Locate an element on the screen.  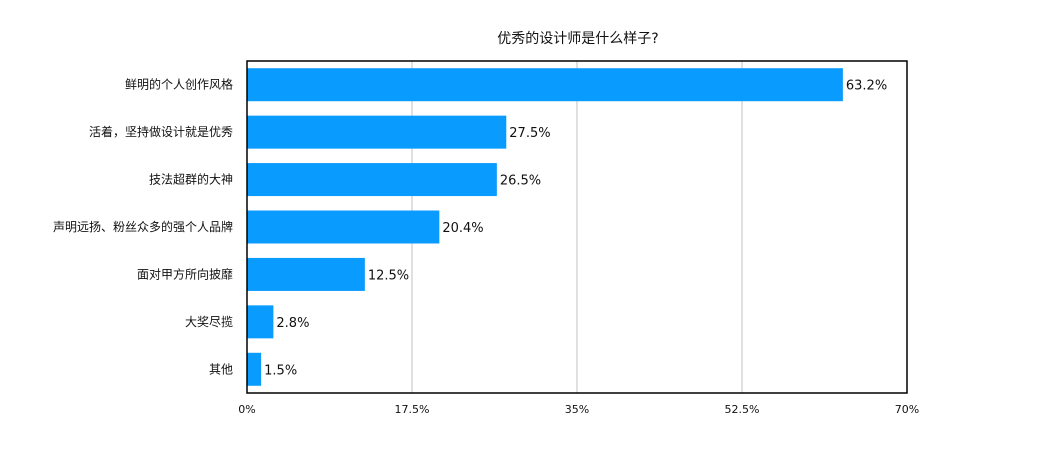
x-tick-label: 52.5% is located at coordinates (742, 409).